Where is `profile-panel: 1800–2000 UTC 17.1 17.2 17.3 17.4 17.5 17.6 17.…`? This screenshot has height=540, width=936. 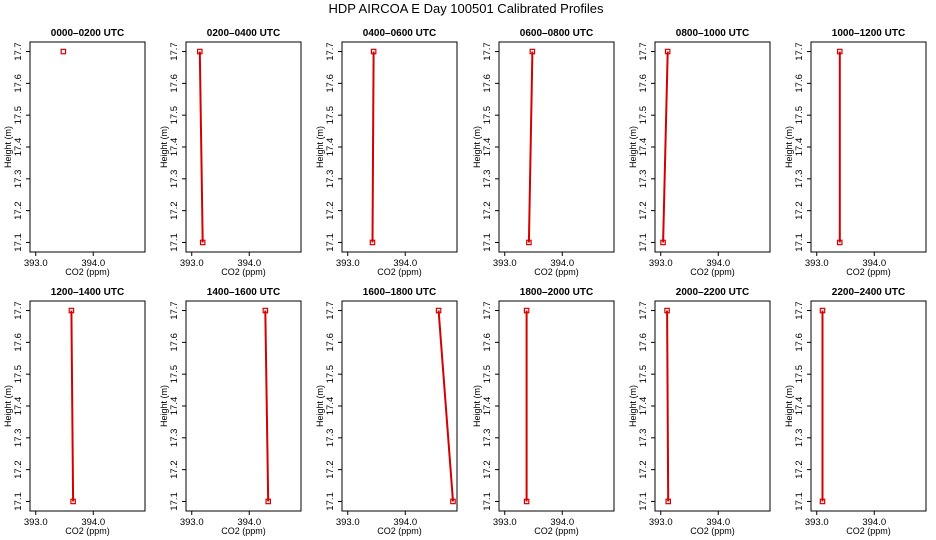
profile-panel: 1800–2000 UTC 17.1 17.2 17.3 17.4 17.5 17.6 17.… is located at coordinates (543, 411).